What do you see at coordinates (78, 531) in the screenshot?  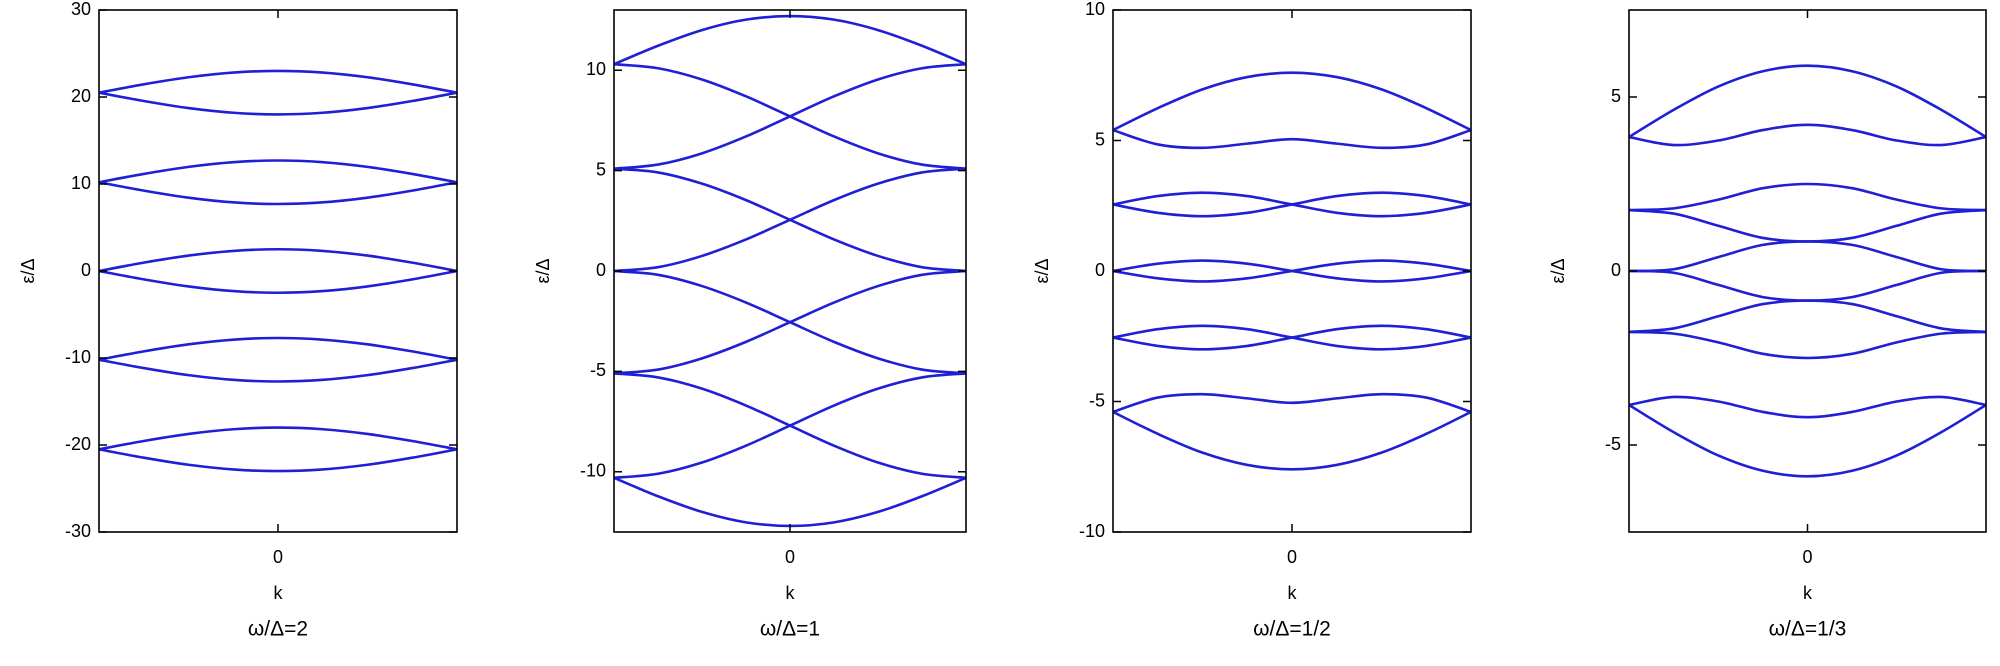 I see `y-tick-label: -30` at bounding box center [78, 531].